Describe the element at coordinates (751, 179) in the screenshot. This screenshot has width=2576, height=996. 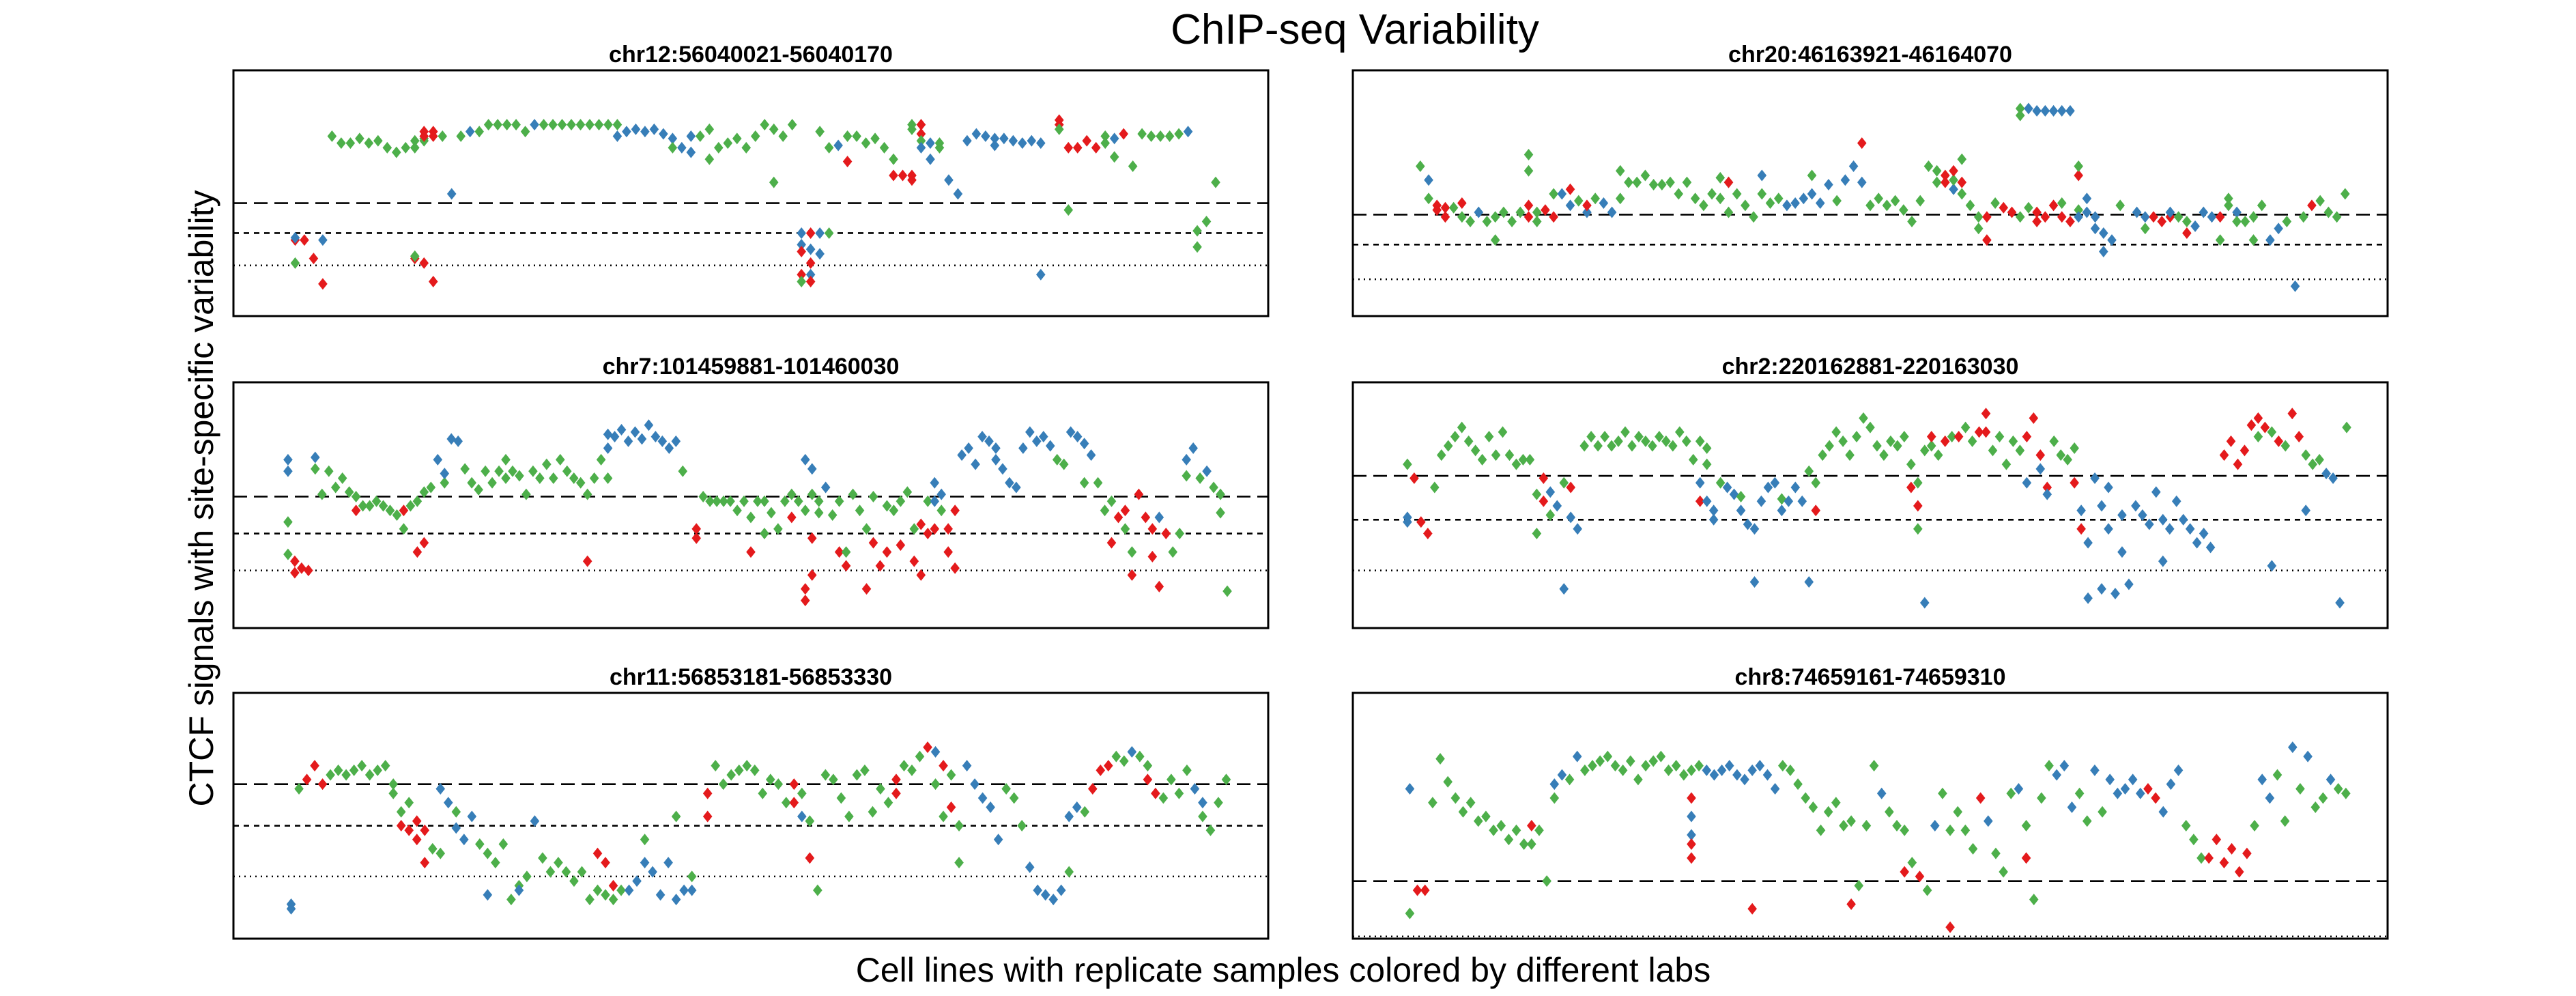
I see `scatter-panel: chr12:56040021-56040170` at that location.